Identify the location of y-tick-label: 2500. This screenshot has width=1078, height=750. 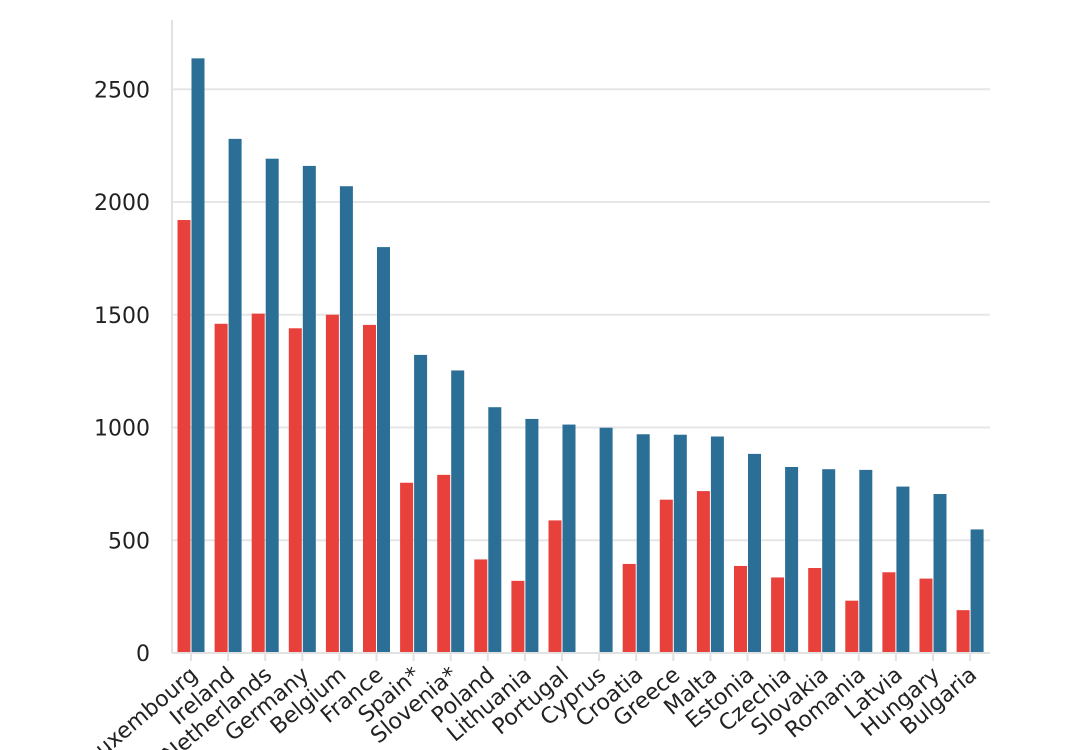
(122, 90).